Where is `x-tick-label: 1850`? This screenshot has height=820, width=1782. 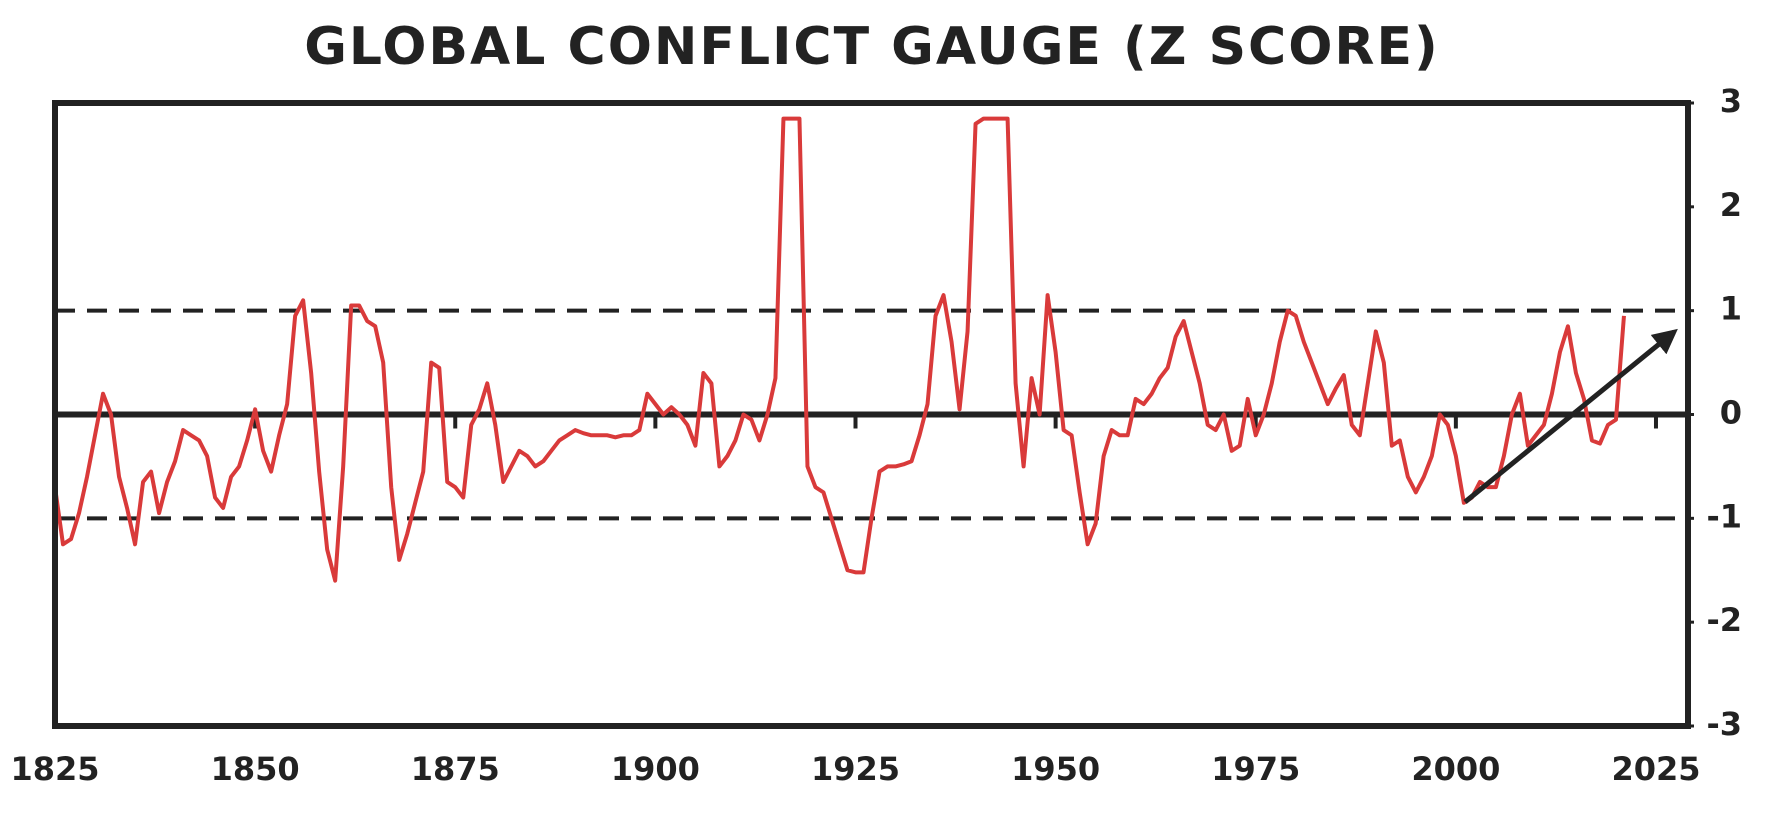
x-tick-label: 1850 is located at coordinates (255, 769).